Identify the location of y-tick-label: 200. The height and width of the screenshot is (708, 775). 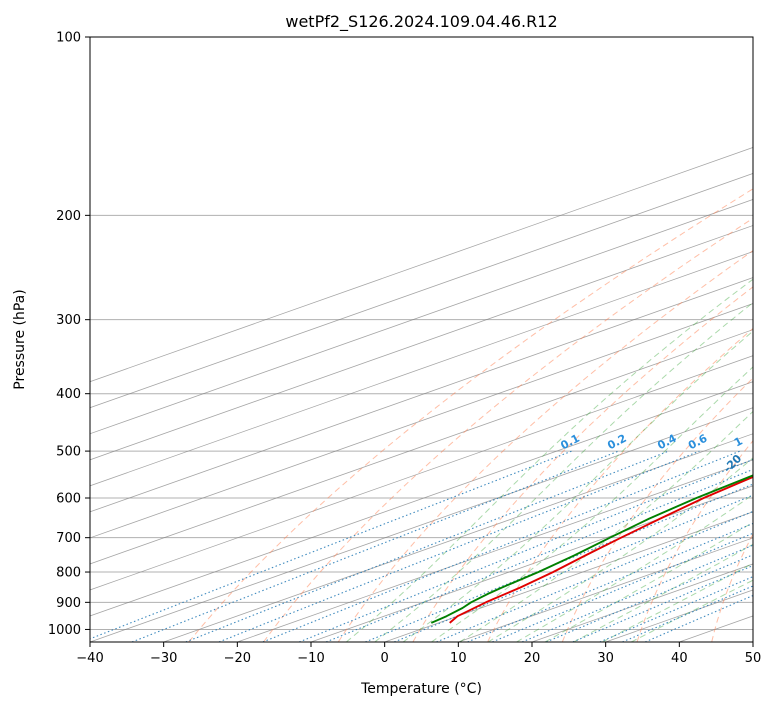
(68, 216).